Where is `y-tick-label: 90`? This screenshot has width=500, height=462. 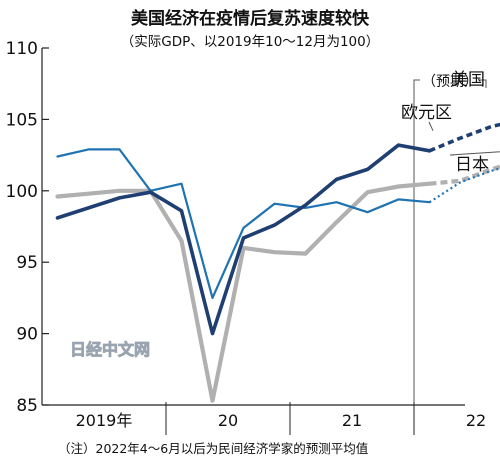 y-tick-label: 90 is located at coordinates (27, 335).